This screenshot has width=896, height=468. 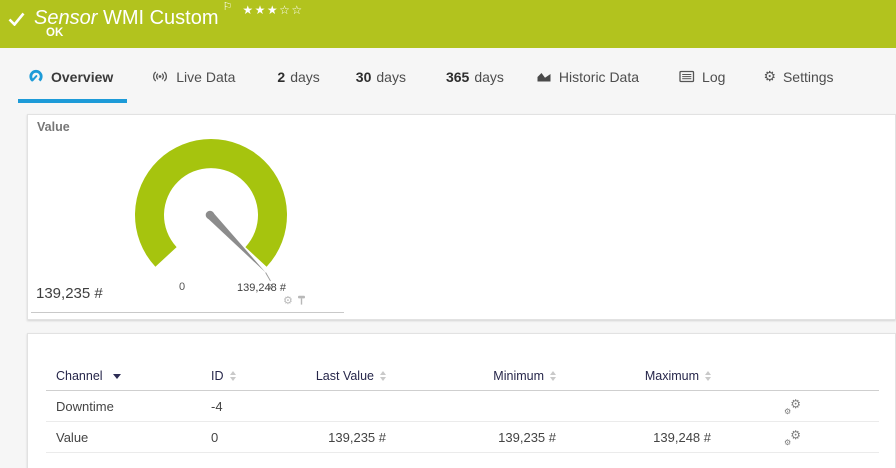 I want to click on gauge-settings-gear-icon: ⚙, so click(x=288, y=300).